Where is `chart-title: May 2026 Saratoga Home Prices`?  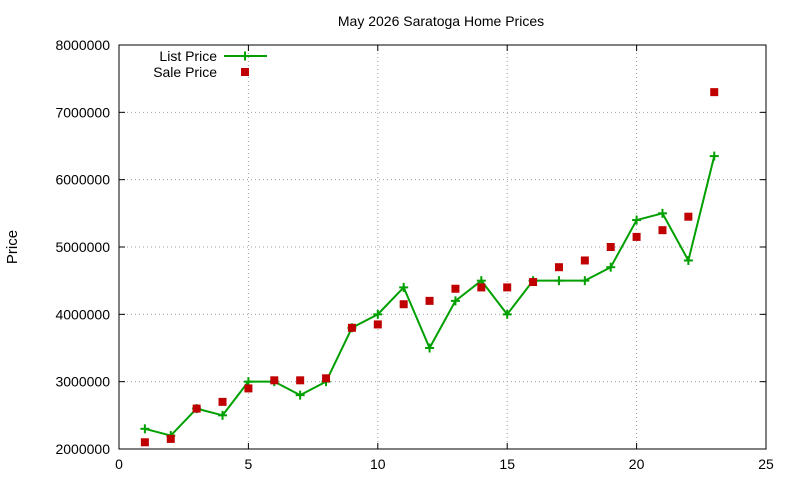
chart-title: May 2026 Saratoga Home Prices is located at coordinates (441, 21).